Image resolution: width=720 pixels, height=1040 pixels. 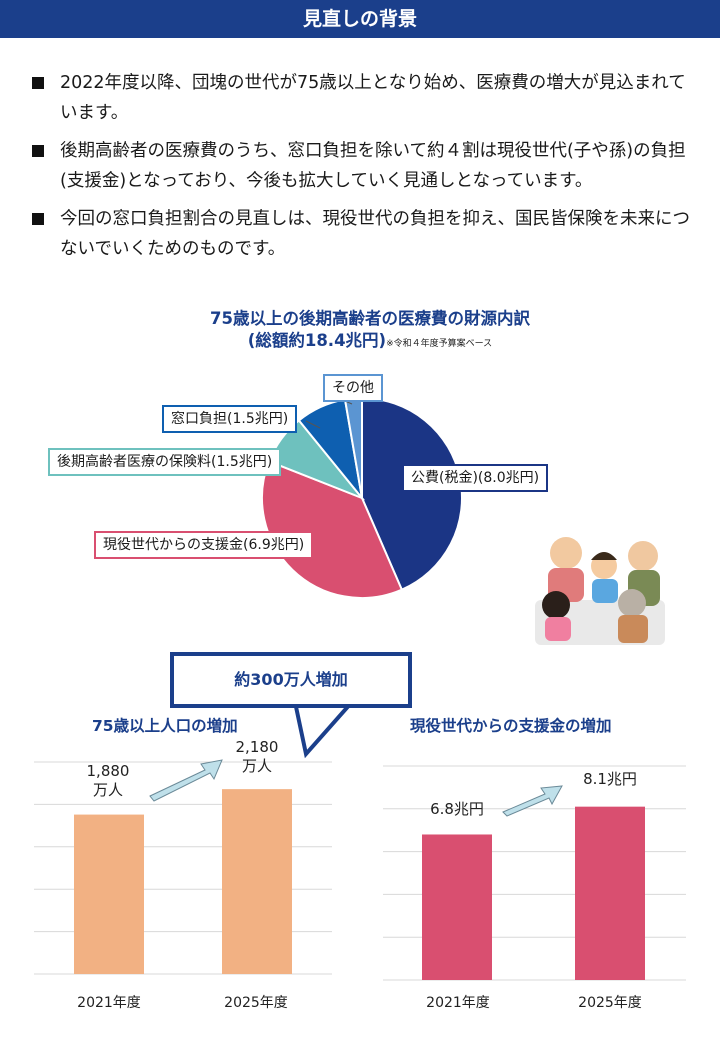 I want to click on pie-title-note: ※令和４年度予算案ベース, so click(x=439, y=344).